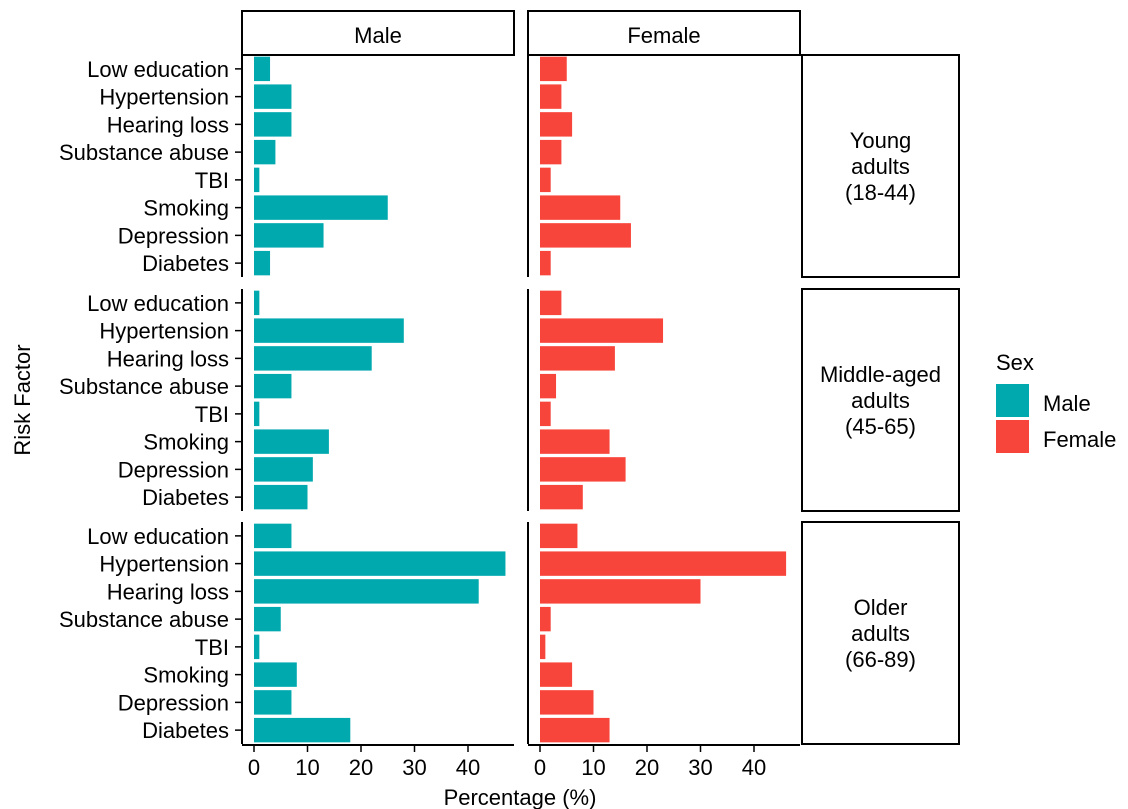 This screenshot has height=809, width=1128. What do you see at coordinates (880, 659) in the screenshot?
I see `row-strip-label: (66-89)` at bounding box center [880, 659].